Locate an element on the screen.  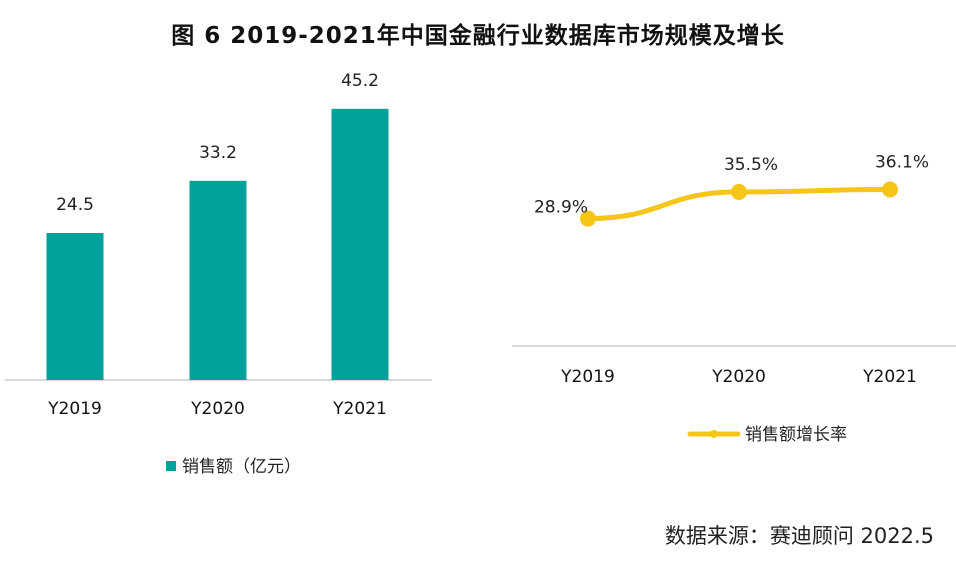
line-x-tick-label: Y2020 is located at coordinates (738, 377).